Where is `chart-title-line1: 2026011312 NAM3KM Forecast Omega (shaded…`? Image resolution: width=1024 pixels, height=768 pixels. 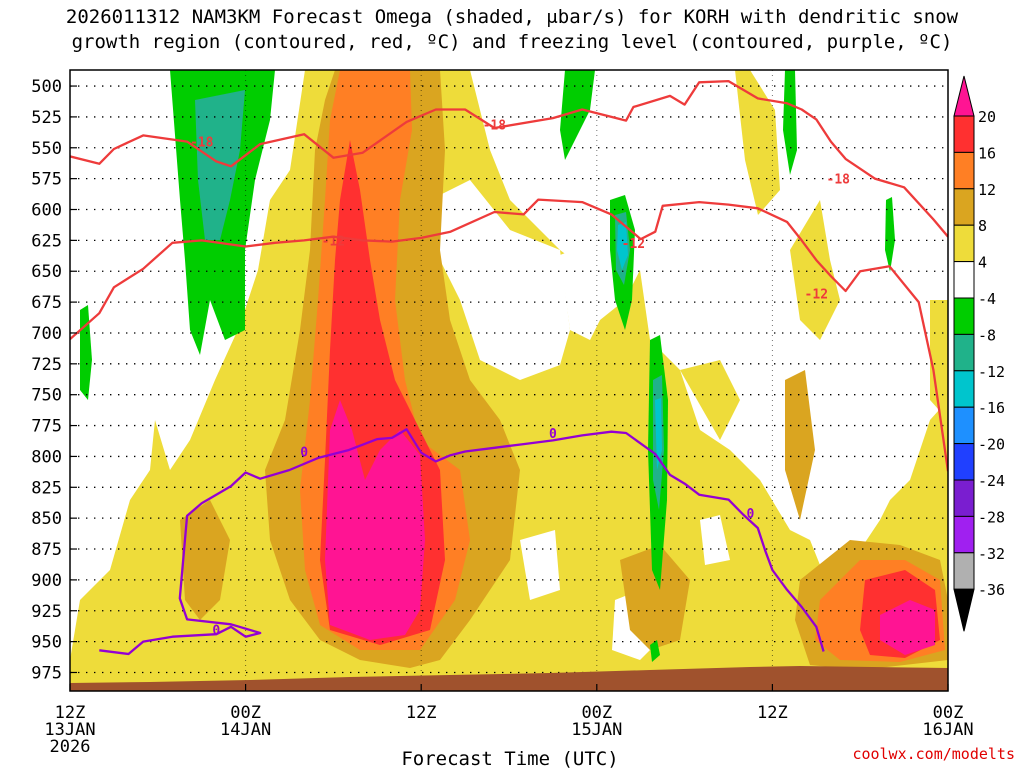
chart-title-line1: 2026011312 NAM3KM Forecast Omega (shaded… is located at coordinates (512, 17).